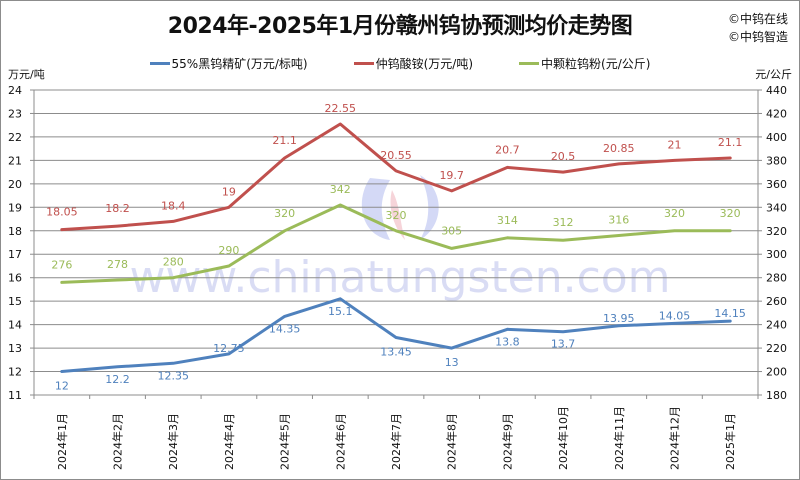  Describe the element at coordinates (285, 328) in the screenshot. I see `data-label: 14.35` at that location.